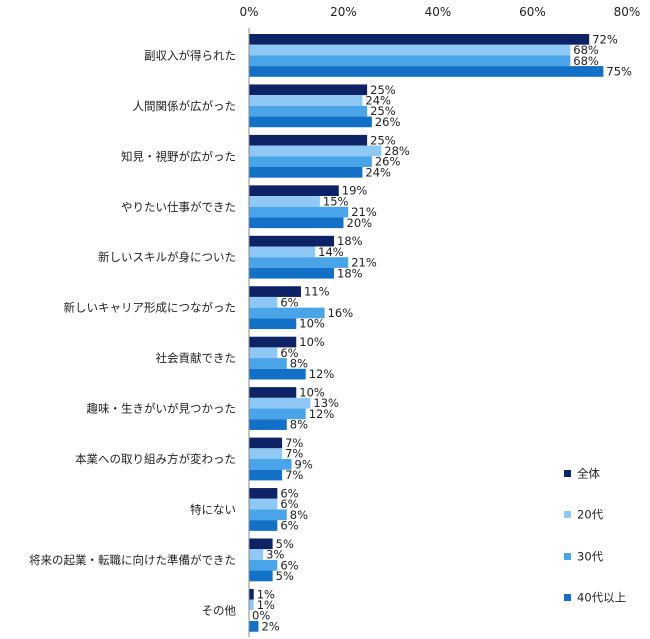 The height and width of the screenshot is (639, 650). I want to click on legend-label: 30代, so click(590, 557).